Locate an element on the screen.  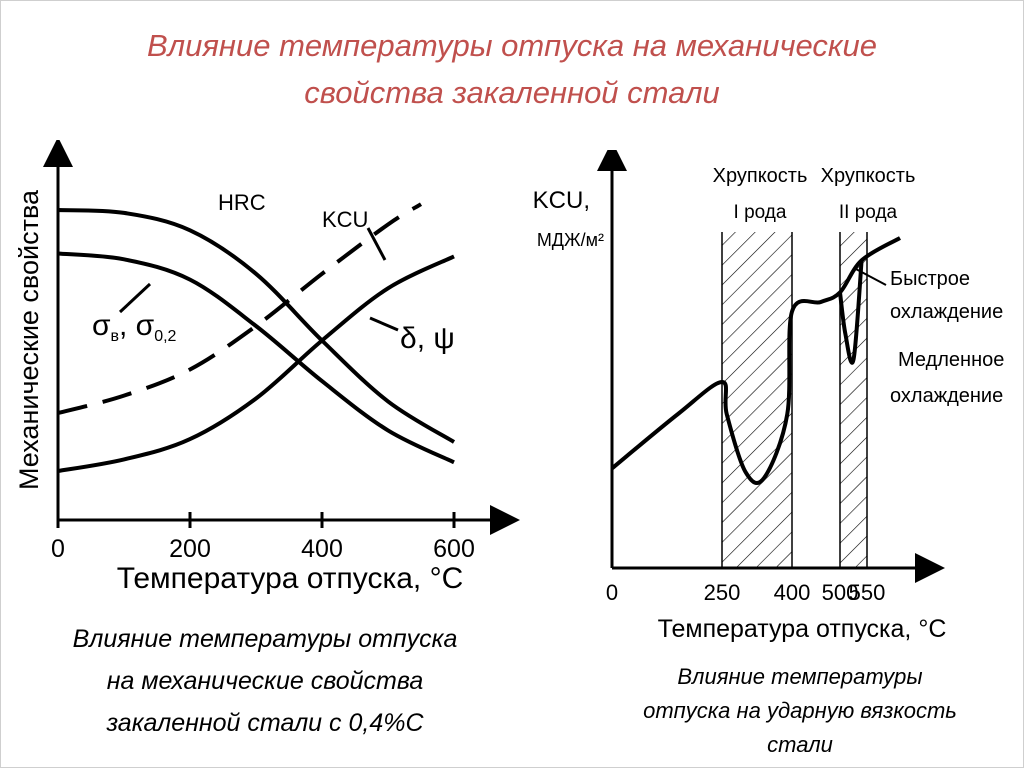
left-x-tick-label: 0 is located at coordinates (58, 549).